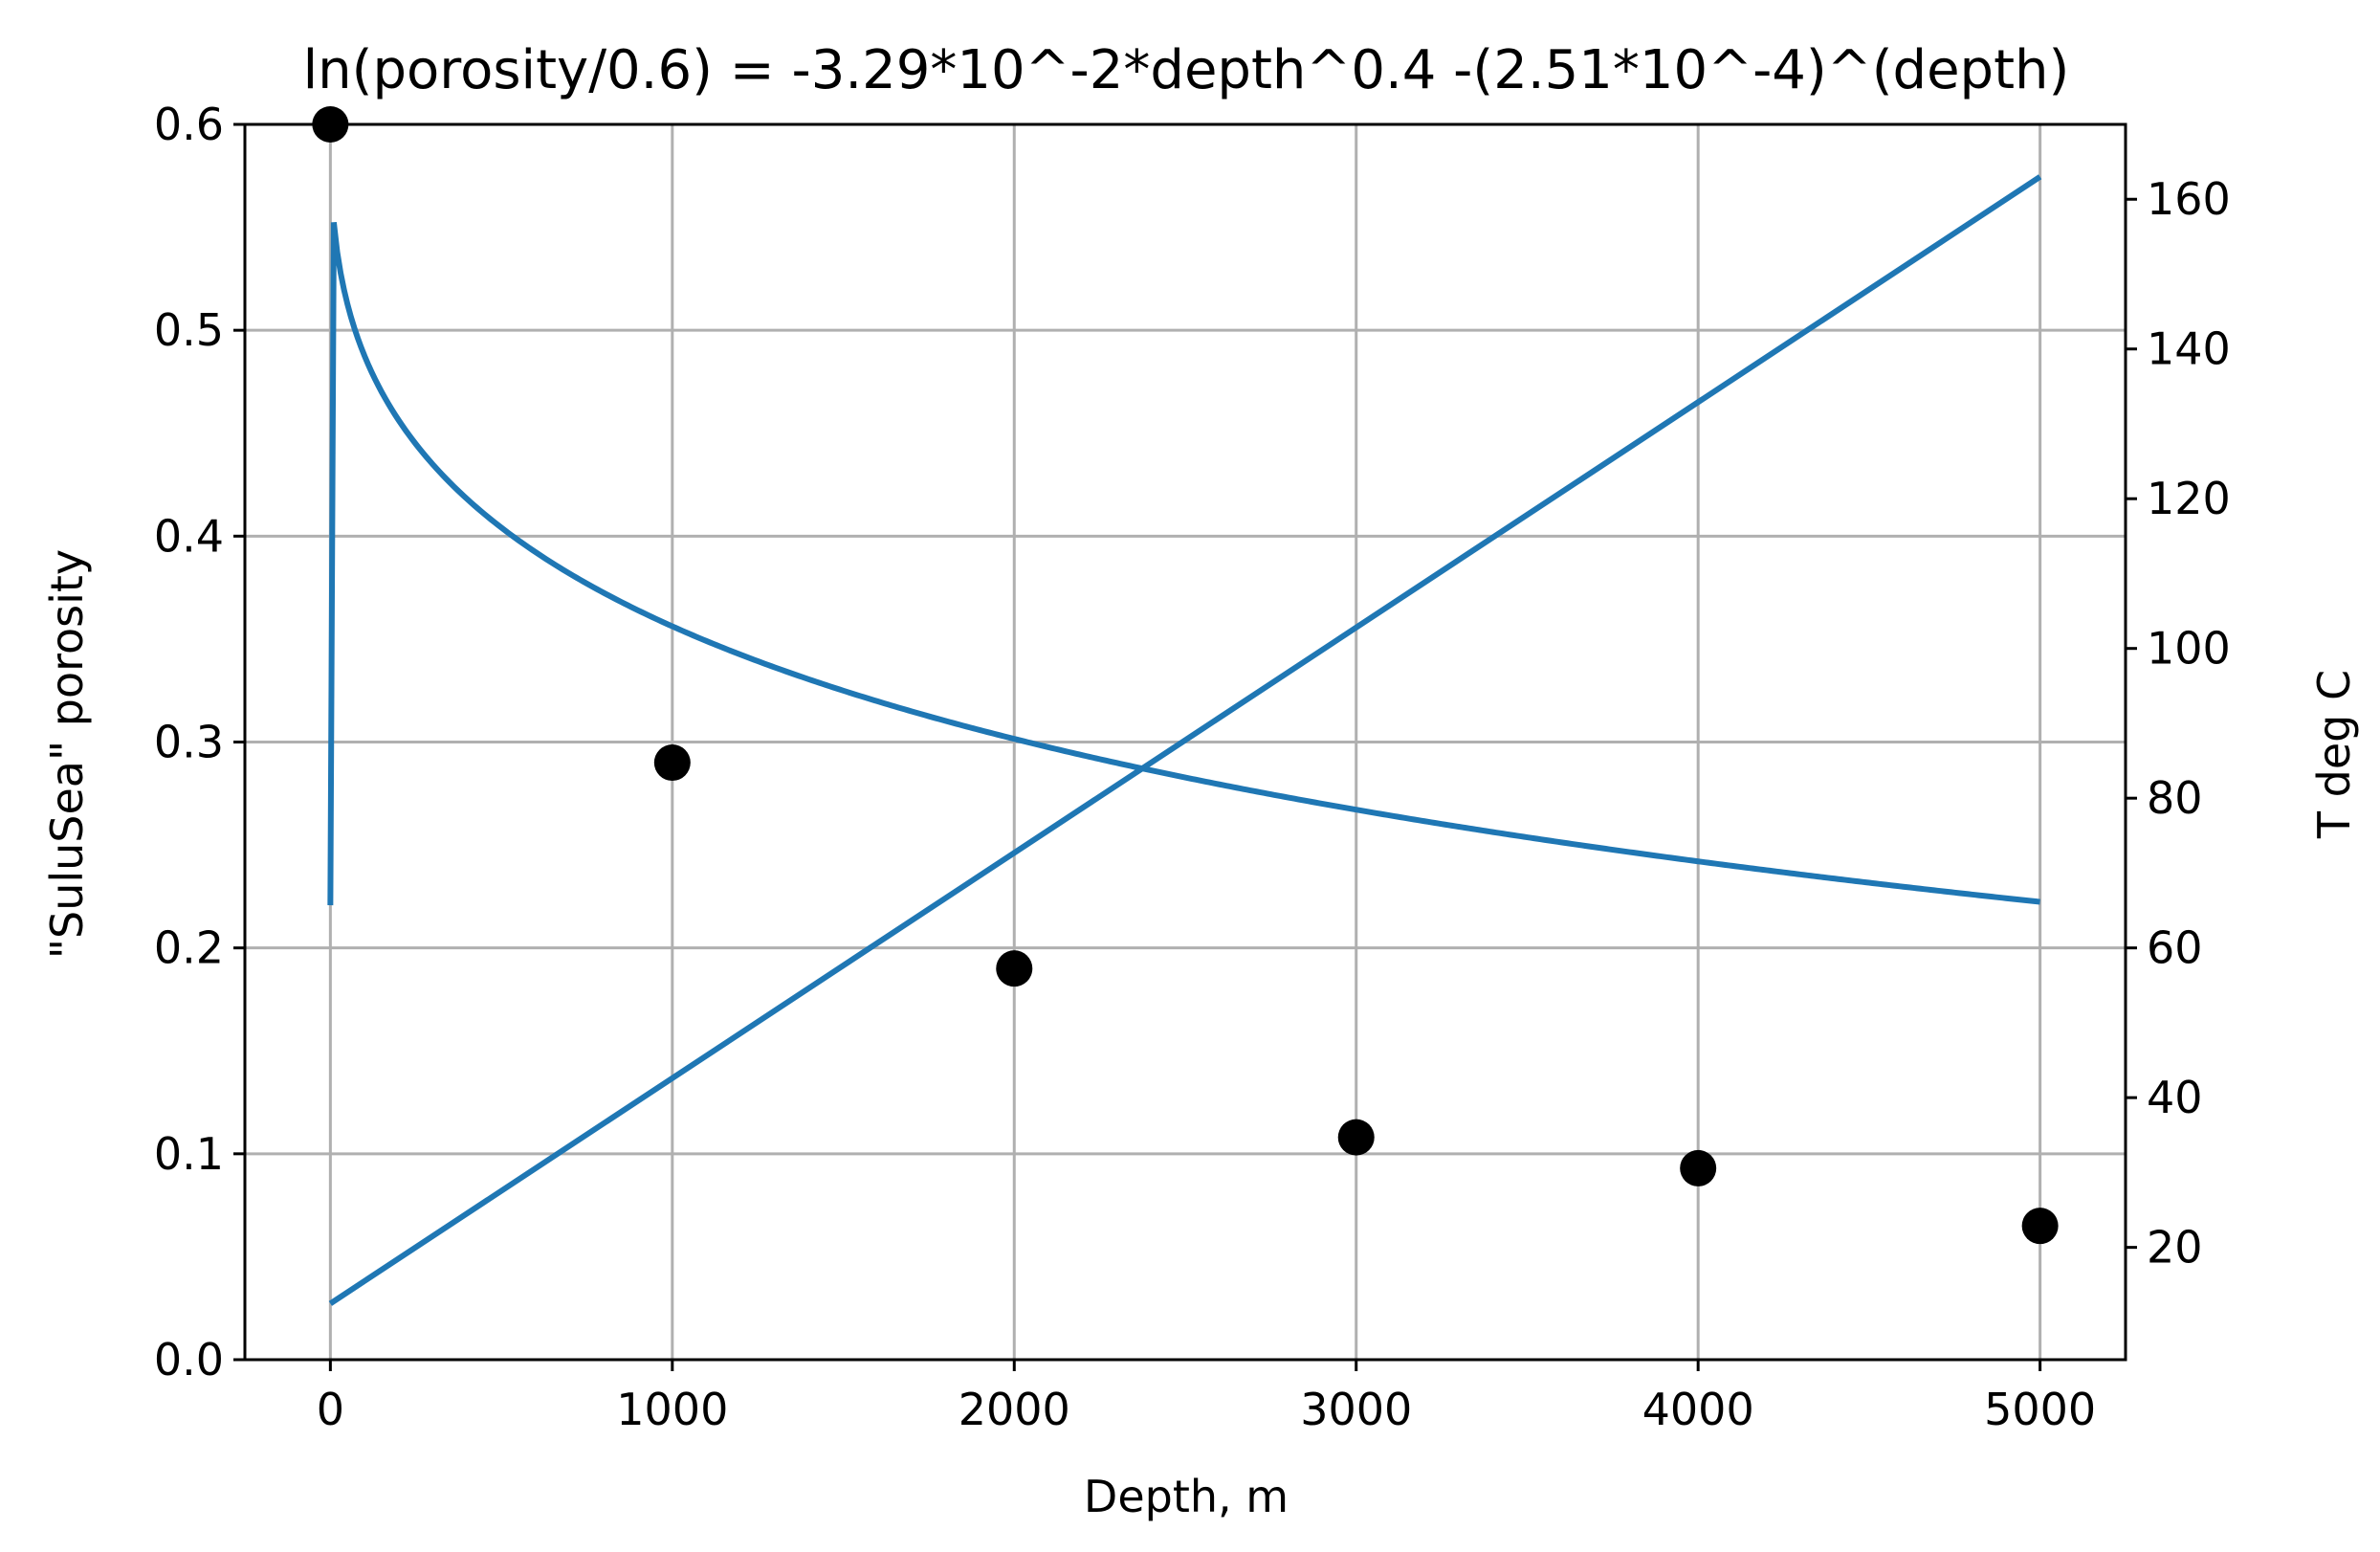 The image size is (2380, 1552). What do you see at coordinates (189, 125) in the screenshot?
I see `y-tick-label: 0.6` at bounding box center [189, 125].